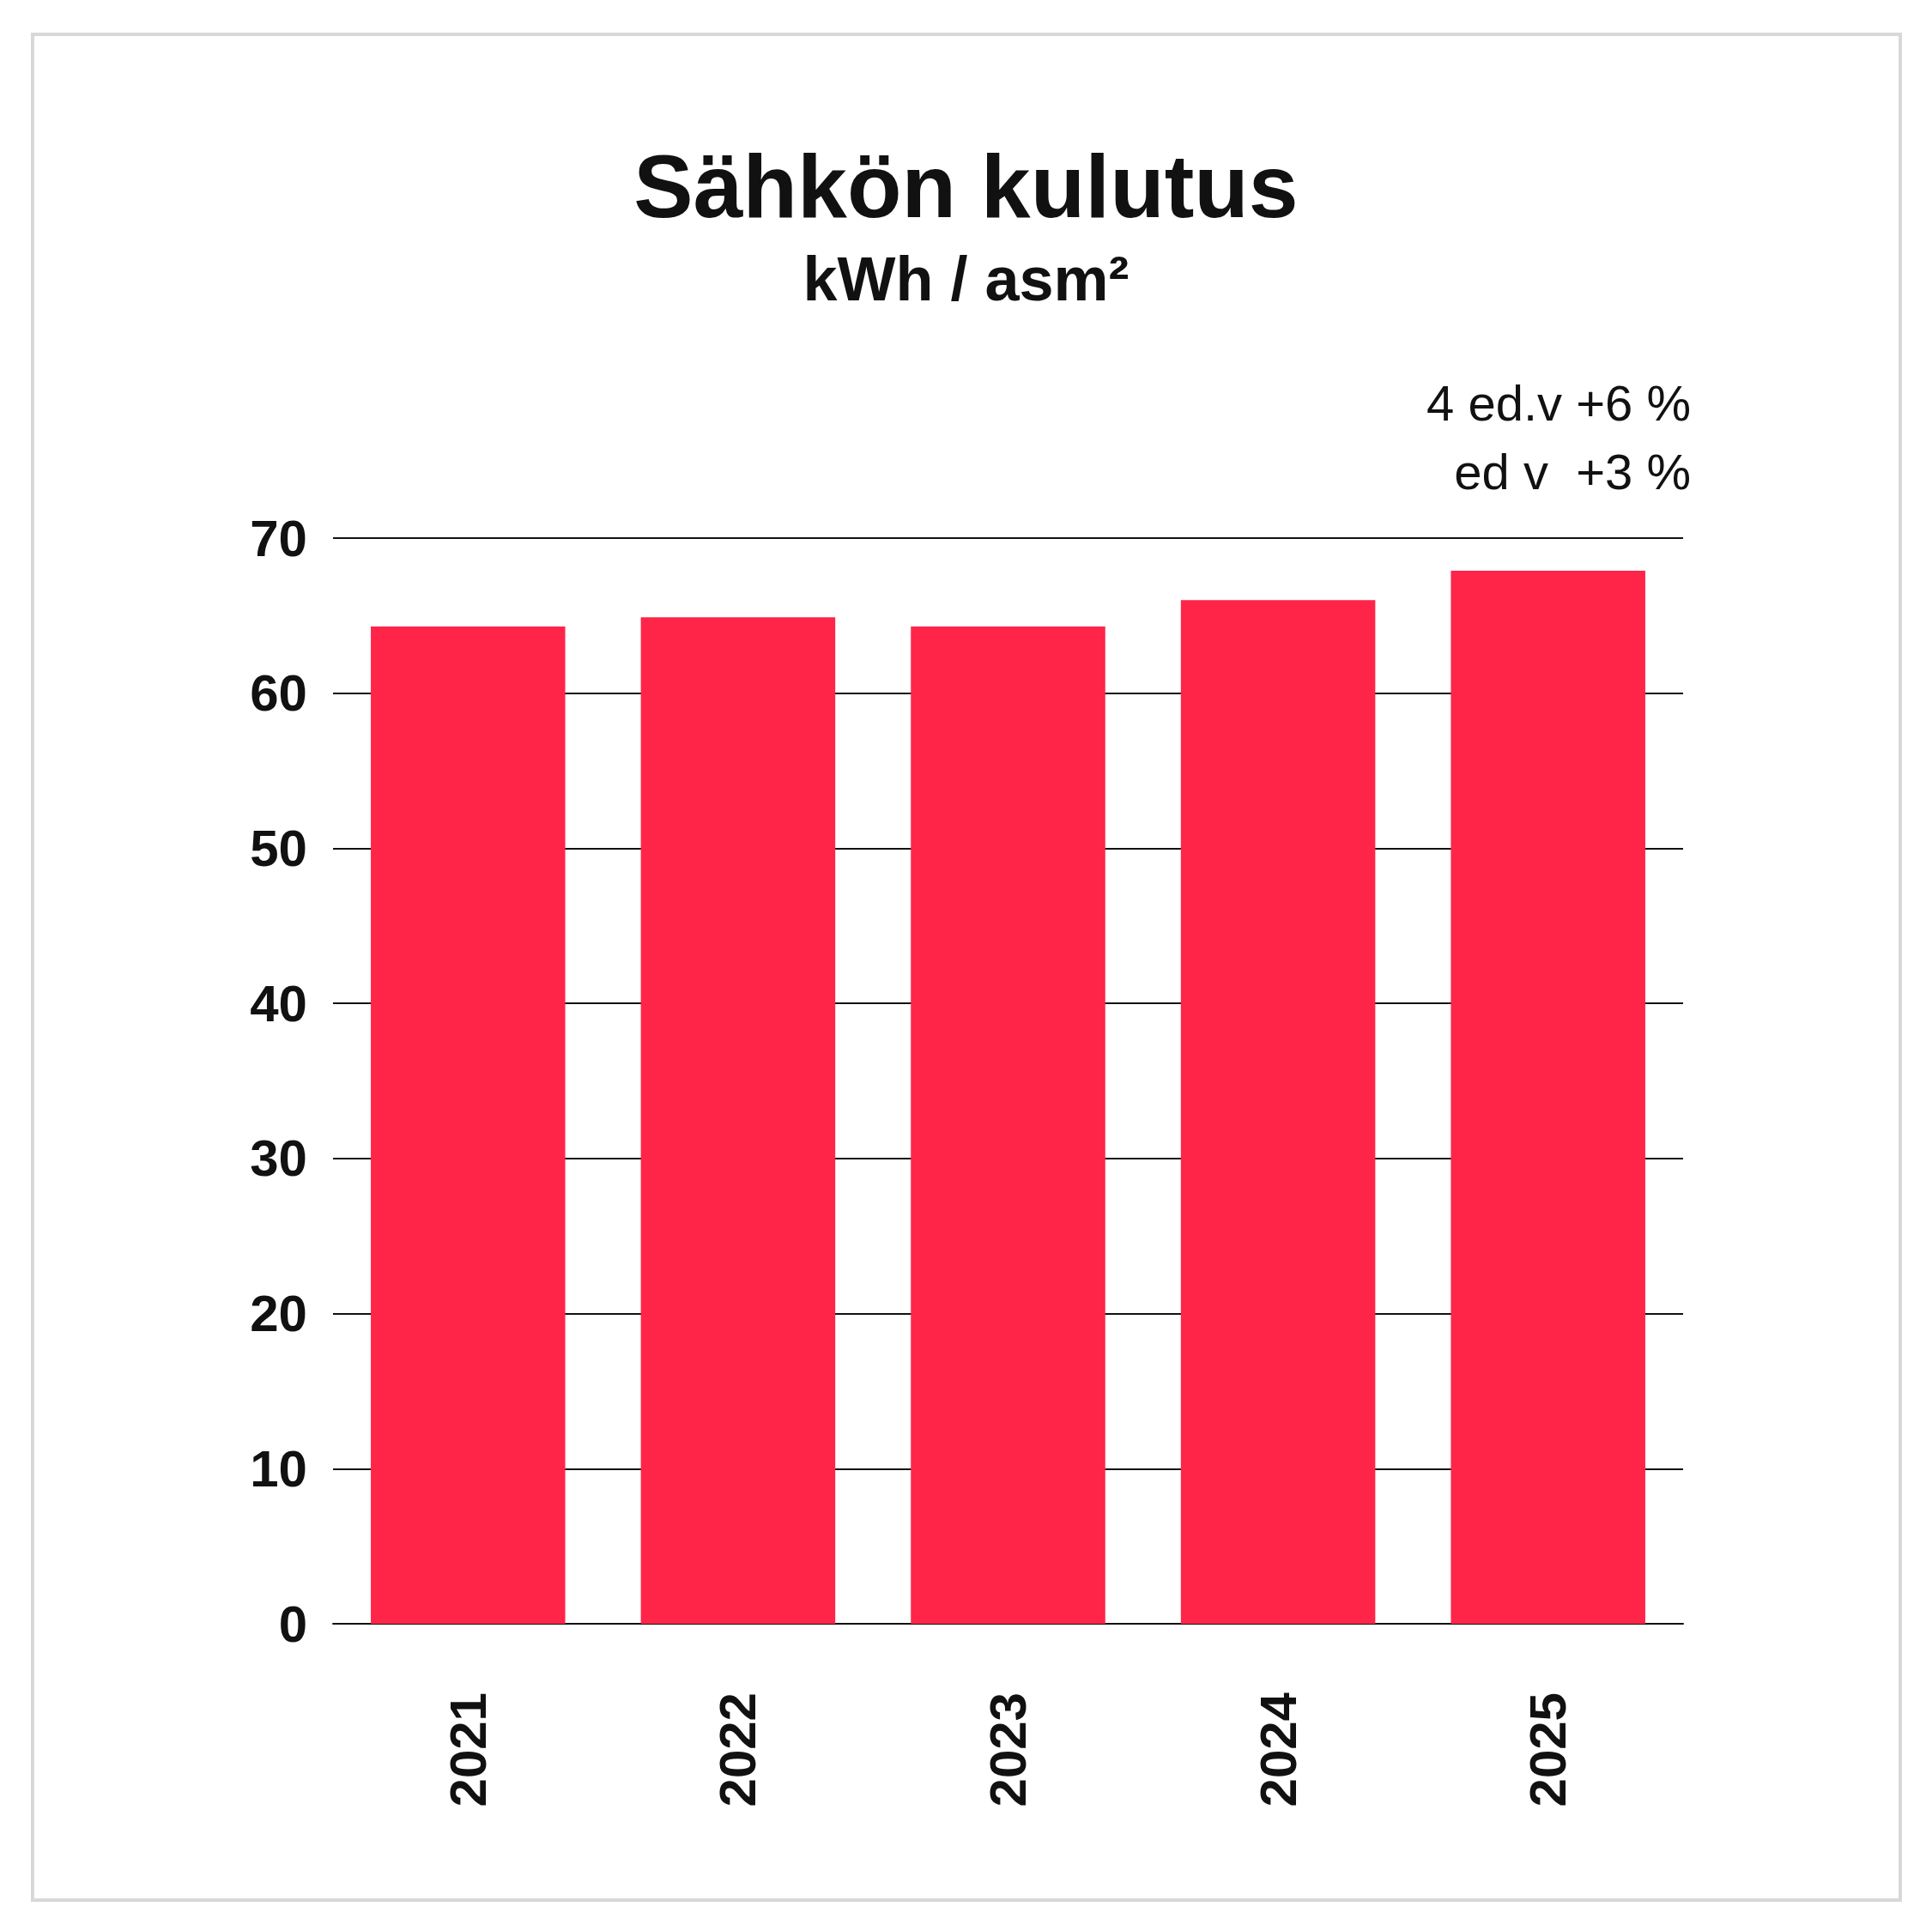 The image size is (1932, 1931). Describe the element at coordinates (738, 1749) in the screenshot. I see `x-tick-label: 2022` at that location.